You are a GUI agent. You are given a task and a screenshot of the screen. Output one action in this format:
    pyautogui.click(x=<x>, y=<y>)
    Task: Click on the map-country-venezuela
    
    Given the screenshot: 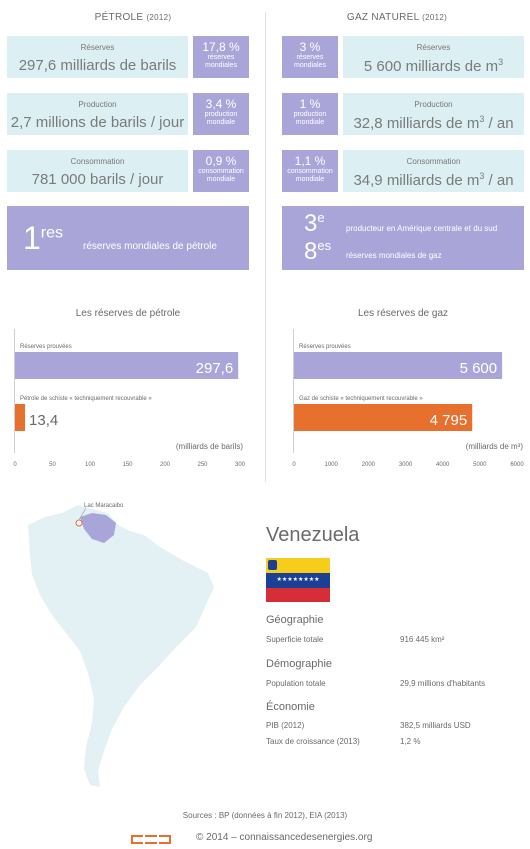 What is the action you would take?
    pyautogui.click(x=98, y=528)
    